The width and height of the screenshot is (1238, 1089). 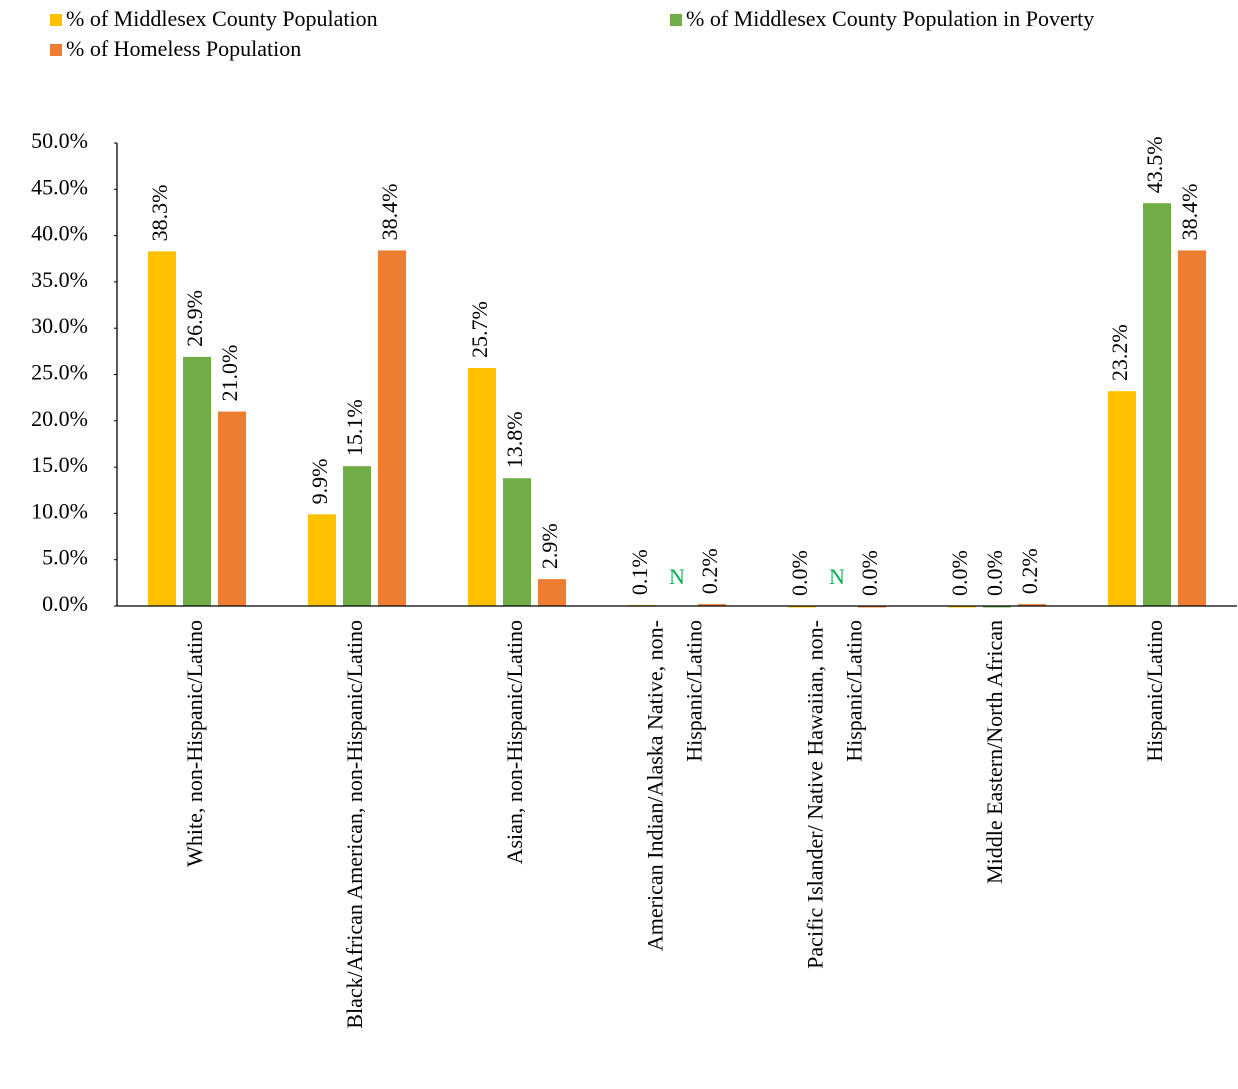 What do you see at coordinates (1119, 352) in the screenshot?
I see `value-label: 23.2%` at bounding box center [1119, 352].